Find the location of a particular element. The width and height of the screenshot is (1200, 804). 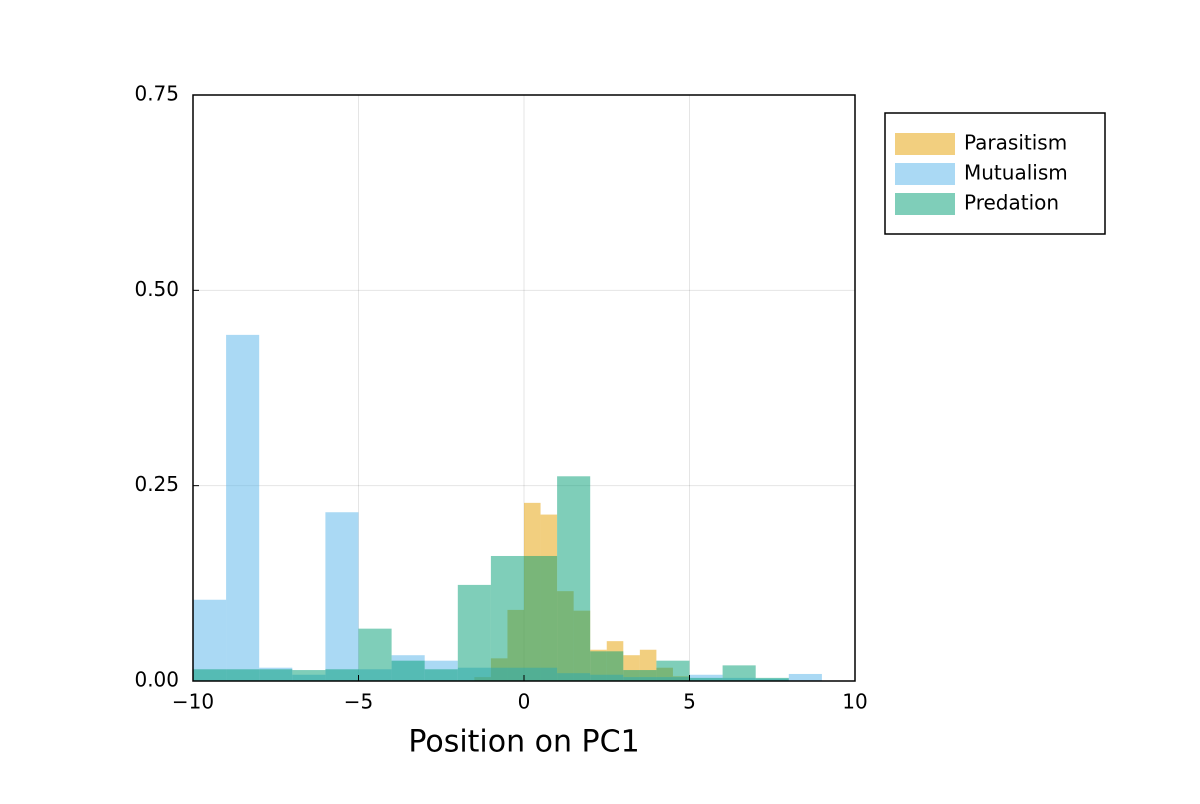

x-tick-label: 0 is located at coordinates (524, 702).